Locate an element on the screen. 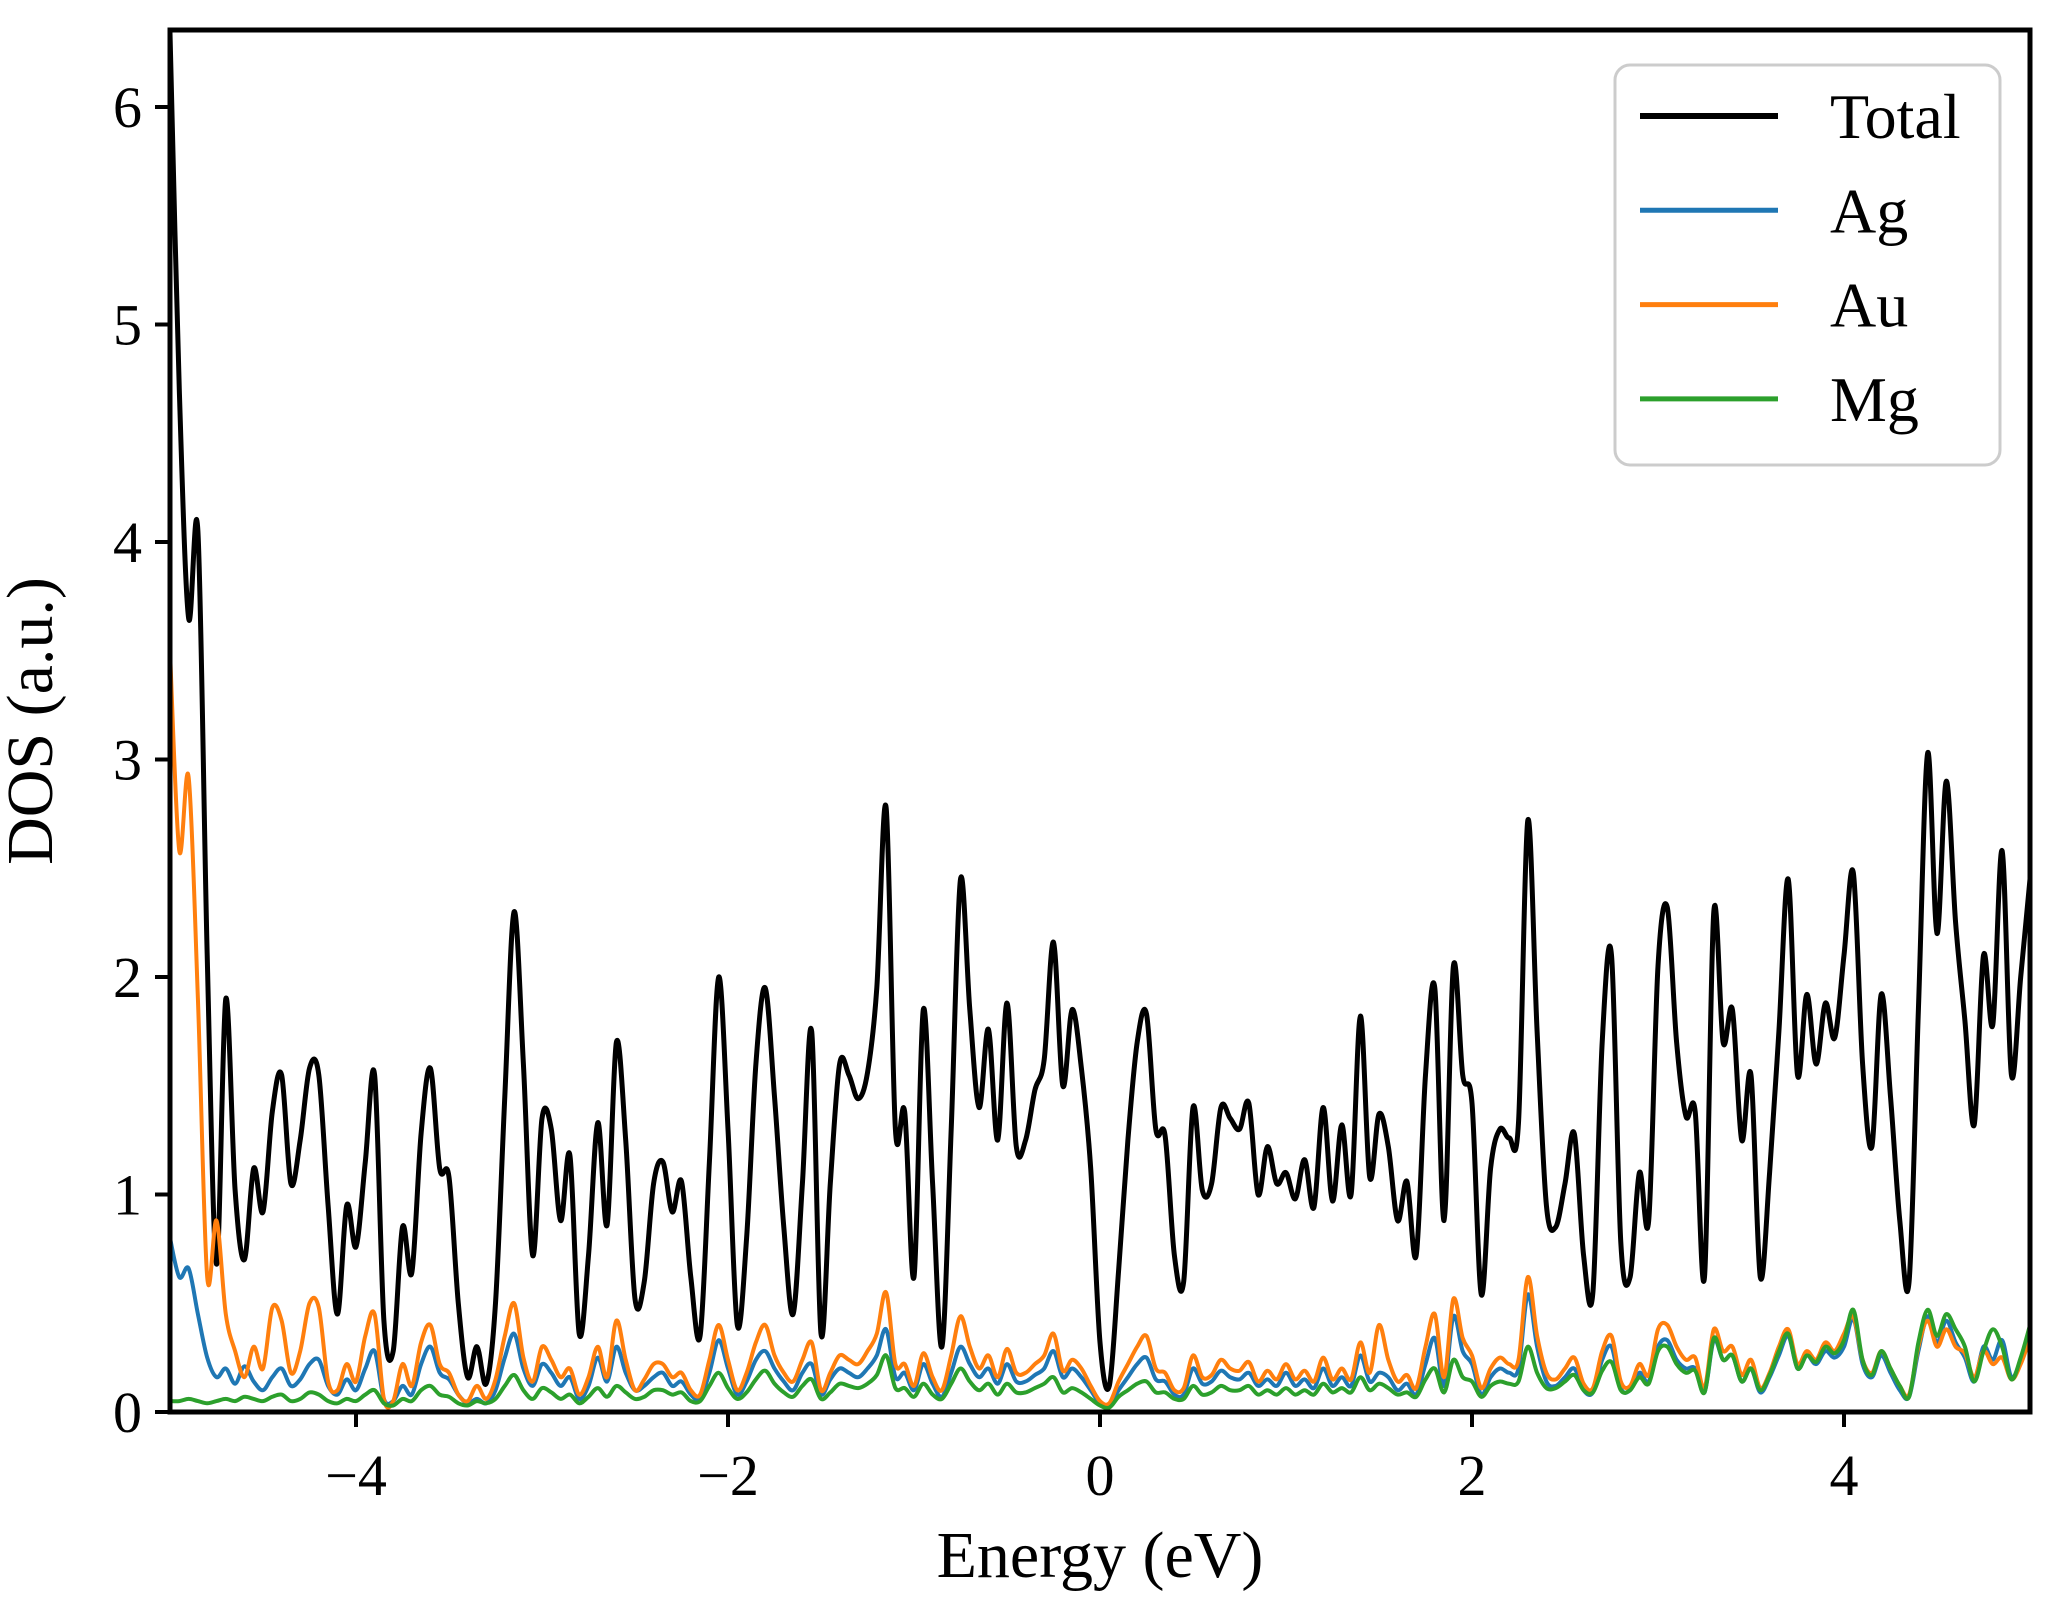 The image size is (2063, 1617). y-tick-label: 2 is located at coordinates (127, 977).